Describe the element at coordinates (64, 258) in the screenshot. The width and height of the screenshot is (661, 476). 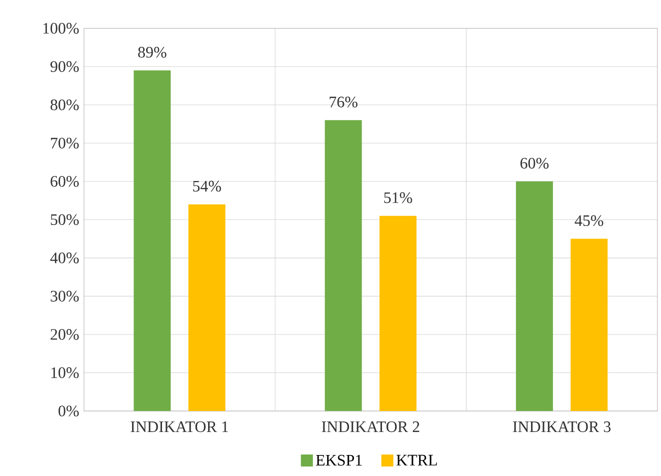
I see `y-tick-label: 40%` at that location.